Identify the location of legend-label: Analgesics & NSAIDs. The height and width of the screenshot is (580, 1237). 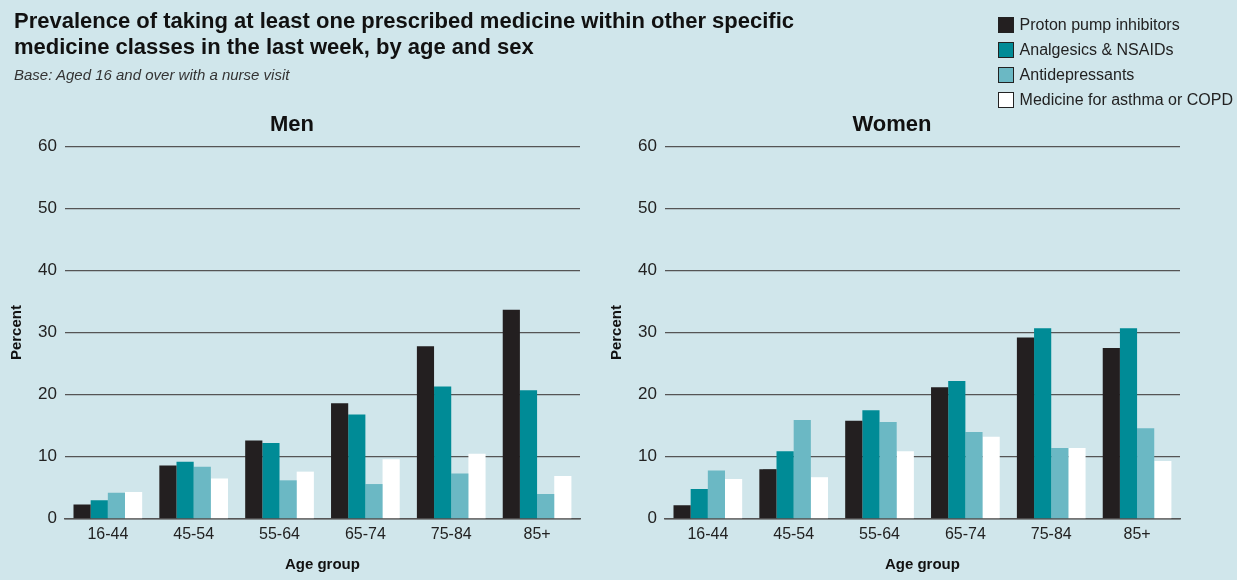
(1096, 49).